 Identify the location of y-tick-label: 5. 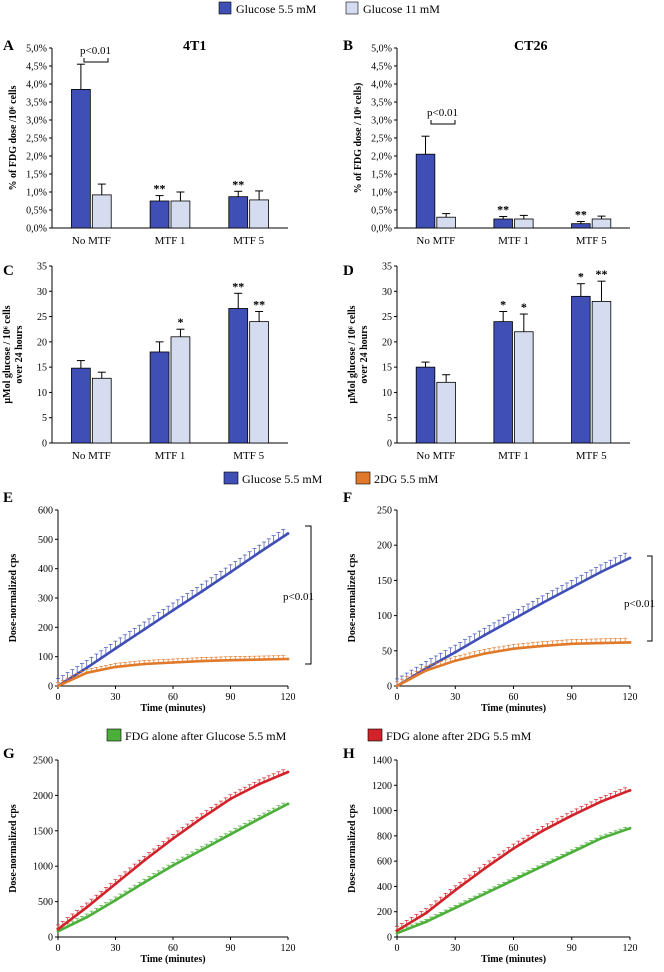
(44, 418).